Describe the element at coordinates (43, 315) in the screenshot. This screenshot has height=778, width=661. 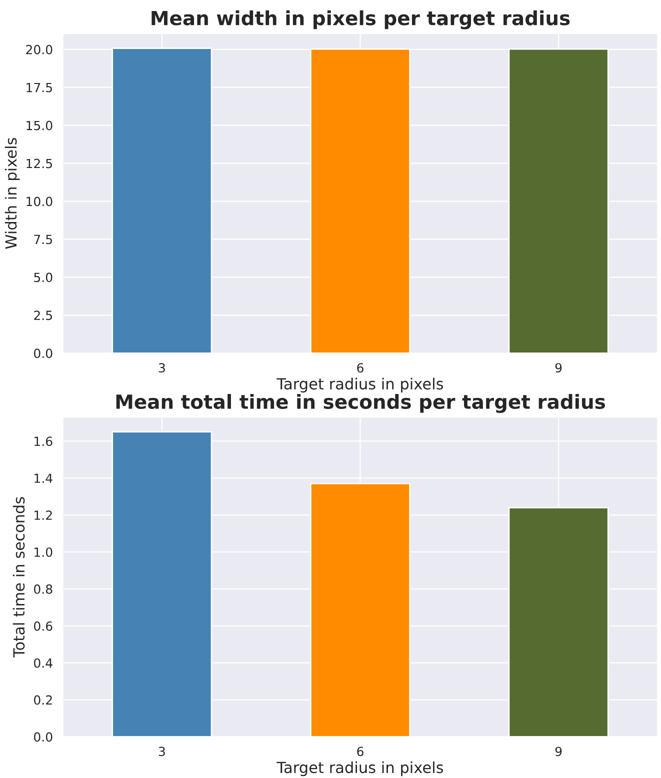
I see `y-tick-label: 2.5` at that location.